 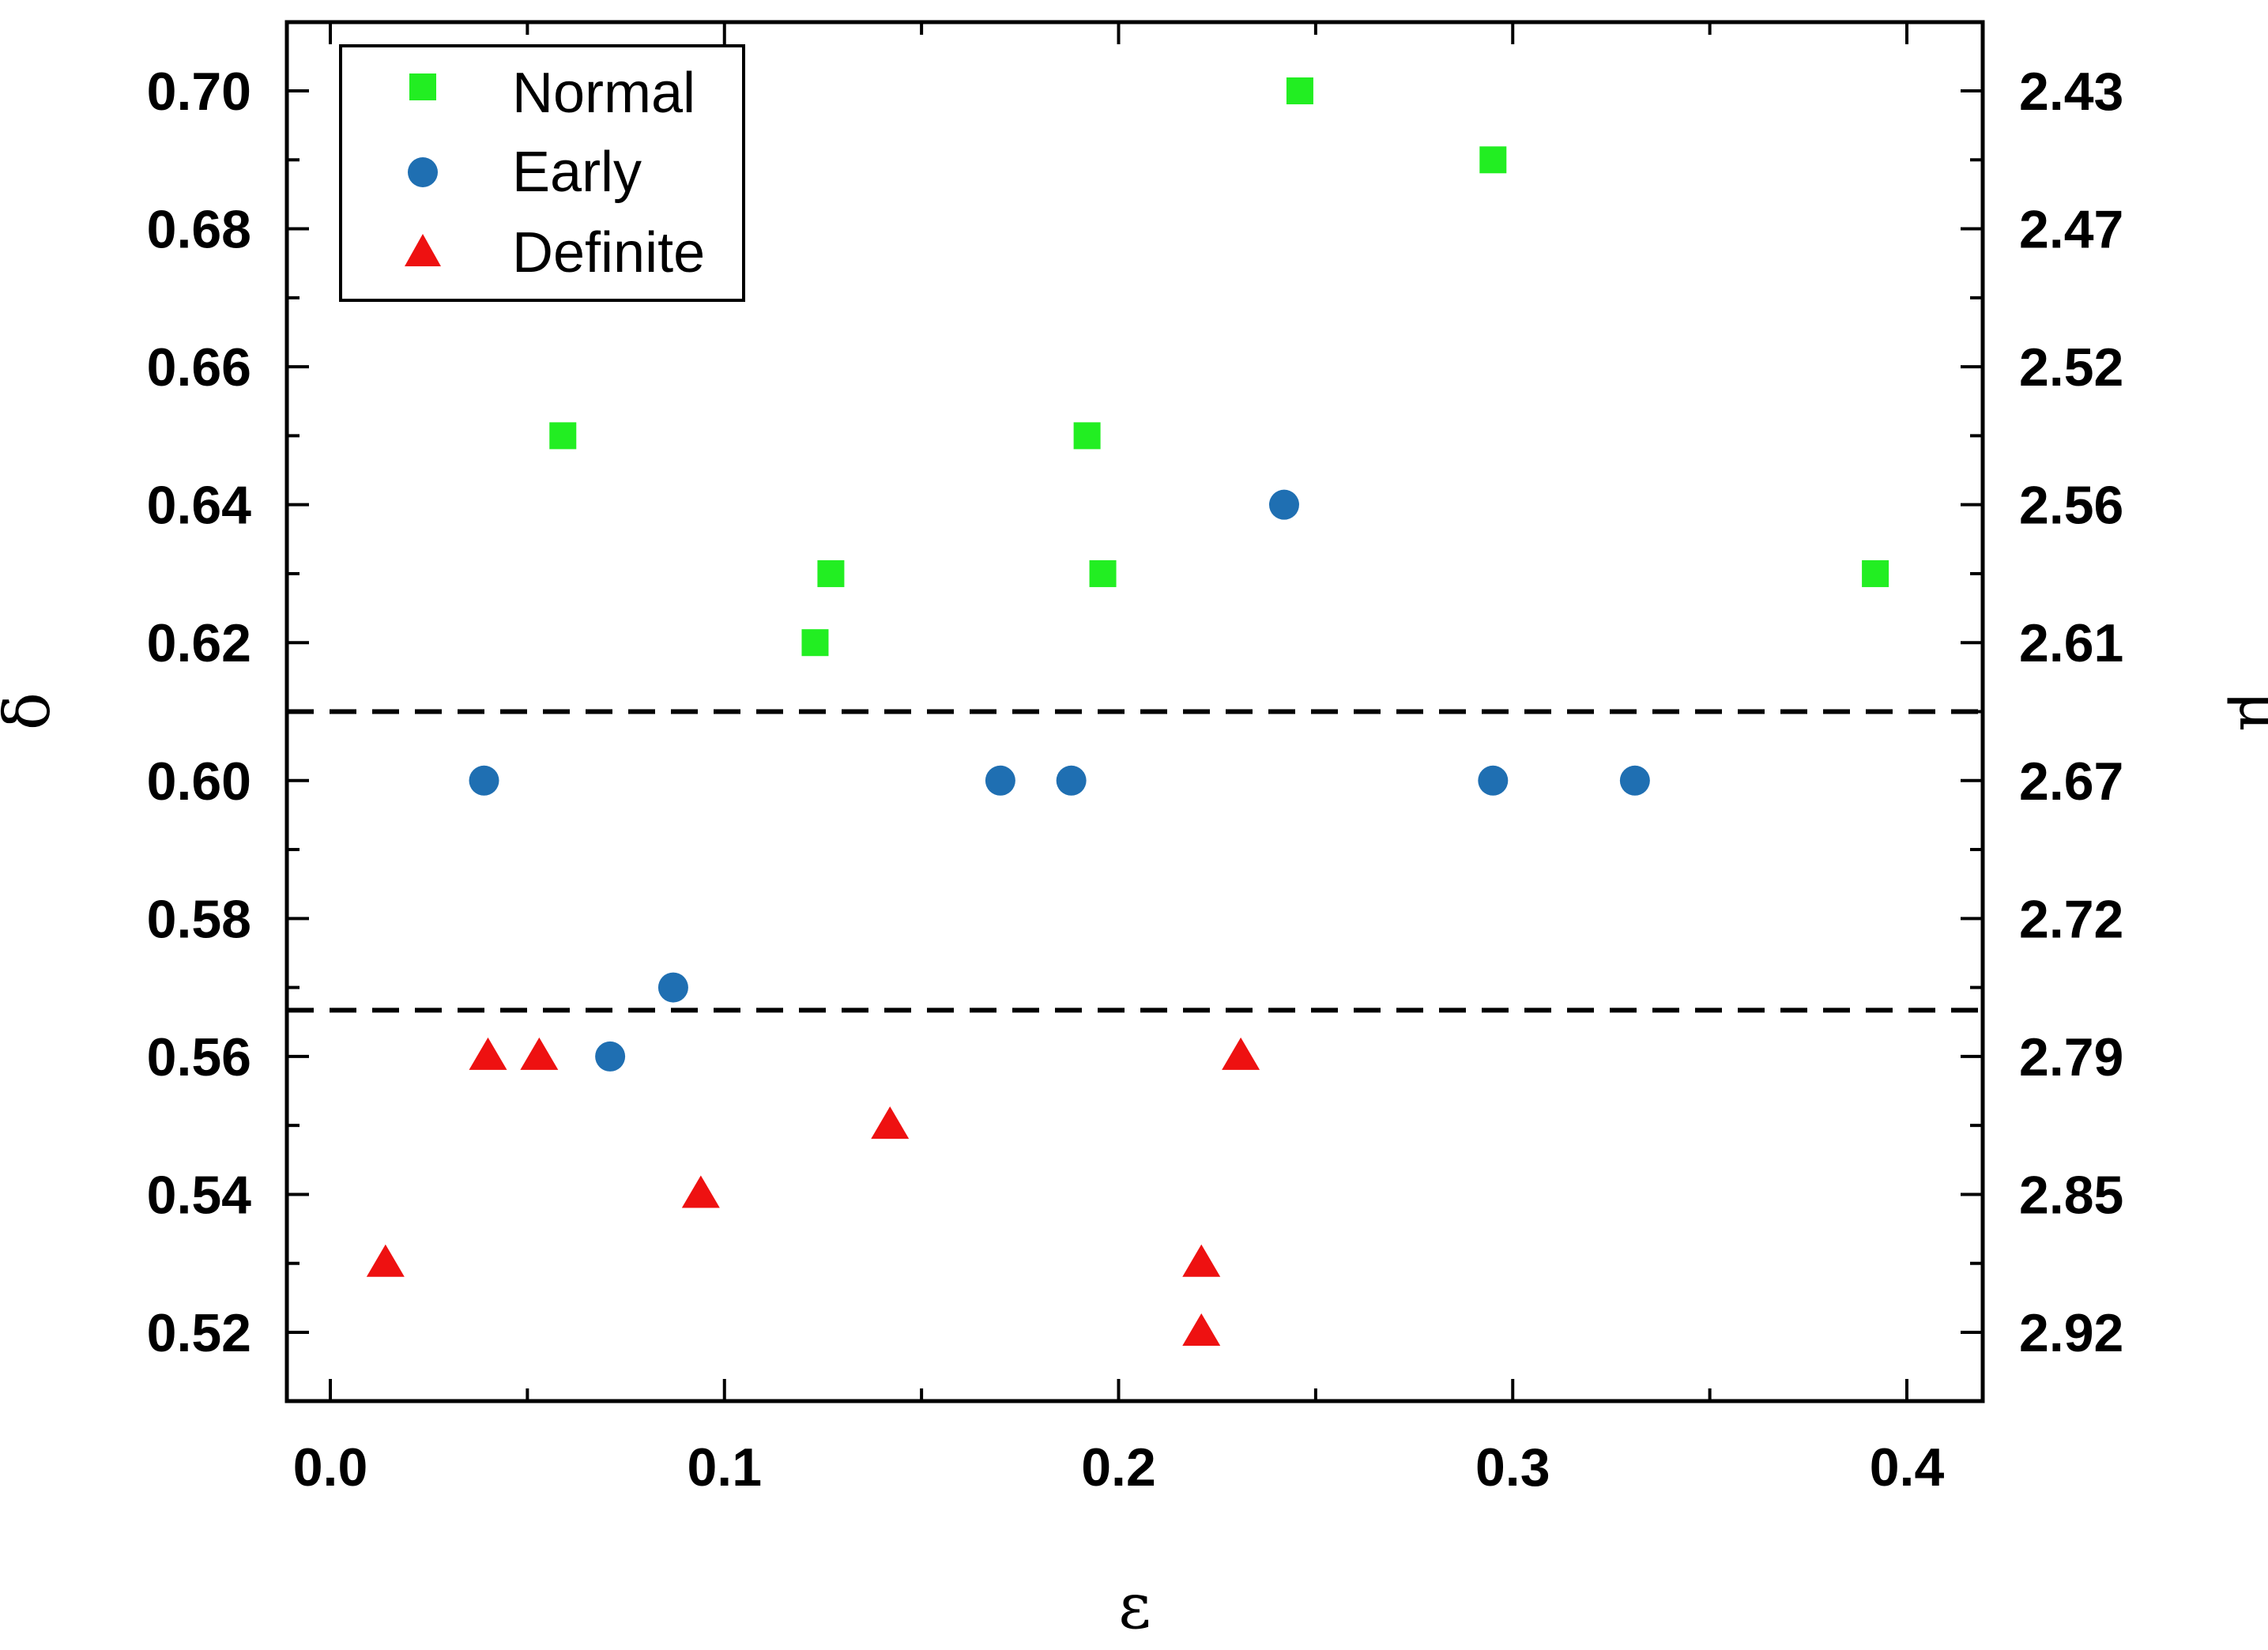 I want to click on x-tick-label: 0.3, so click(x=1513, y=1467).